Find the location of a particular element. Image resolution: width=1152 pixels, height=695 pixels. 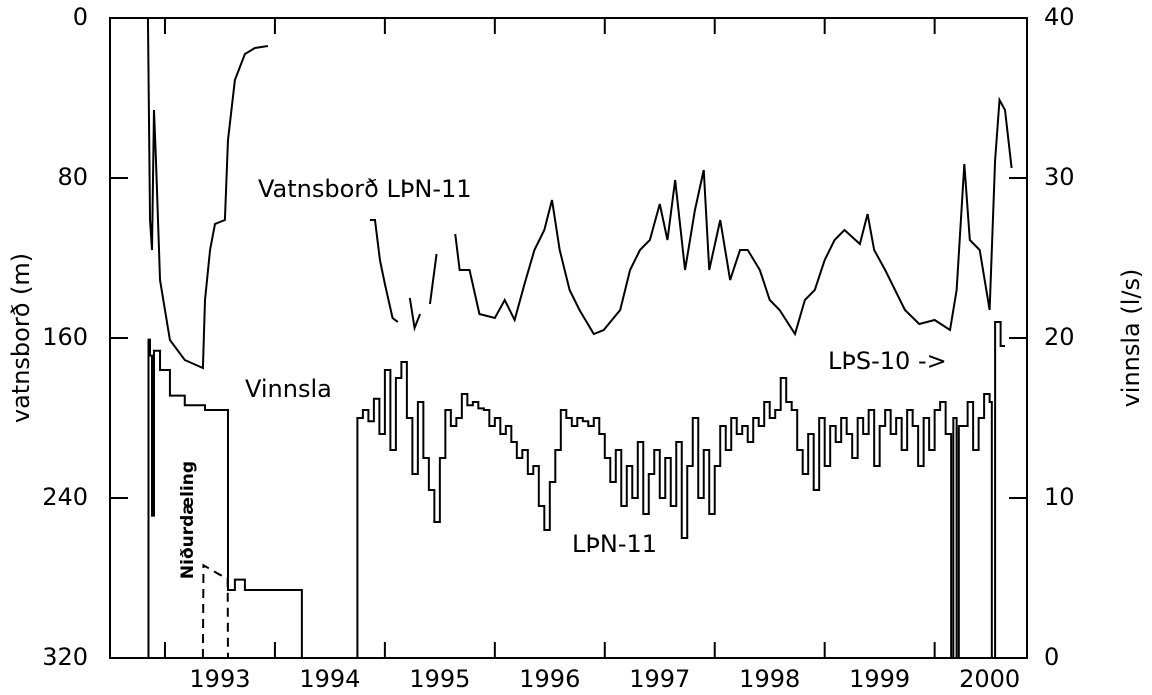

annotation: LÞN-11 is located at coordinates (614, 544).